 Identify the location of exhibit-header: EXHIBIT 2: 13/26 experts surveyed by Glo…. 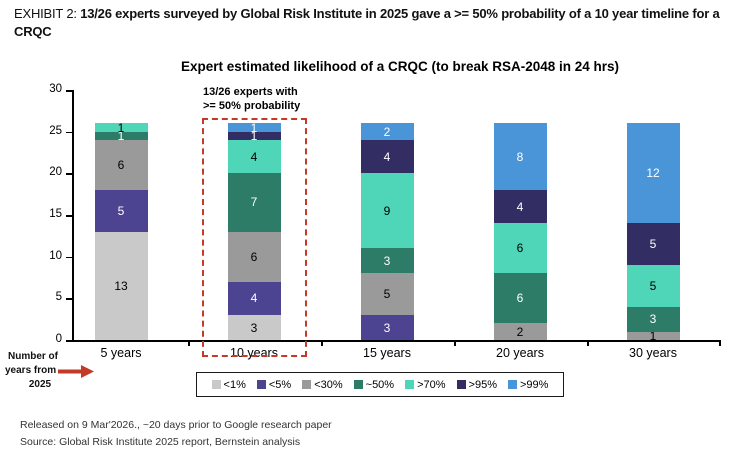
(370, 23).